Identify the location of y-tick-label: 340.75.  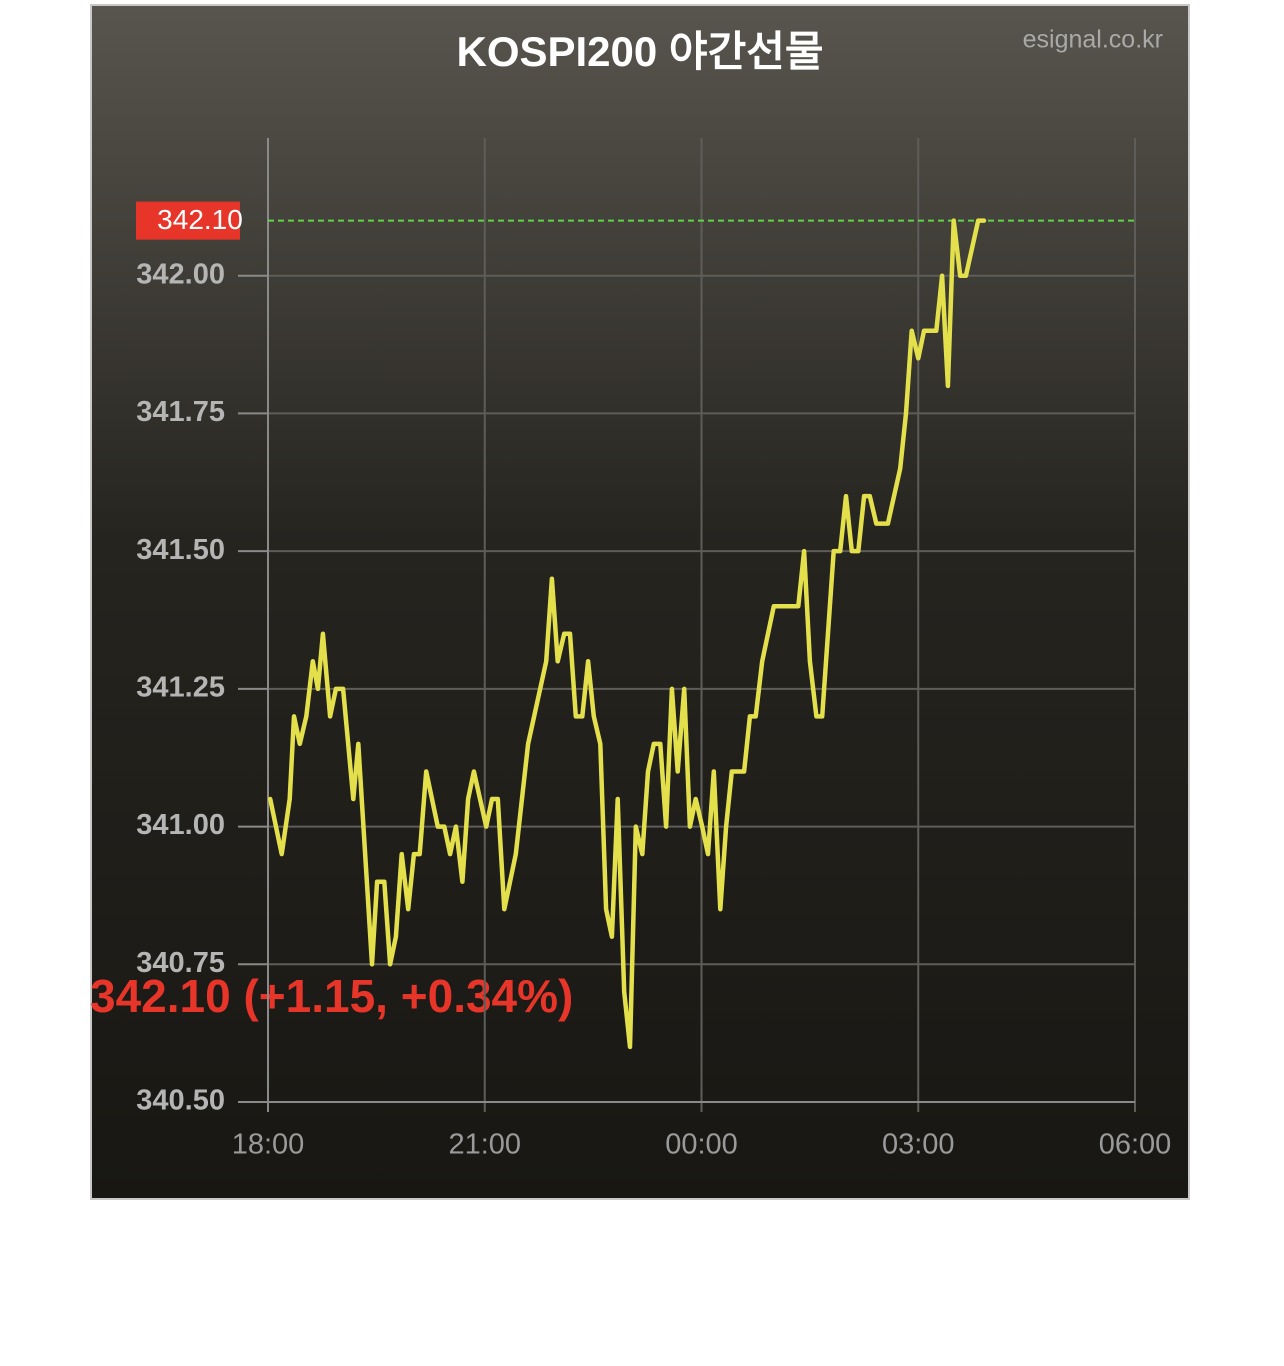
(180, 963).